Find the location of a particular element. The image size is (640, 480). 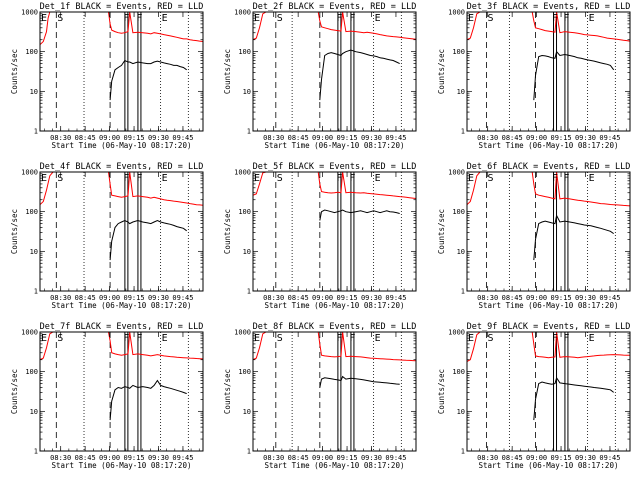

chart-title: Det_1f BLACK = Events, RED = LLD is located at coordinates (122, 7).